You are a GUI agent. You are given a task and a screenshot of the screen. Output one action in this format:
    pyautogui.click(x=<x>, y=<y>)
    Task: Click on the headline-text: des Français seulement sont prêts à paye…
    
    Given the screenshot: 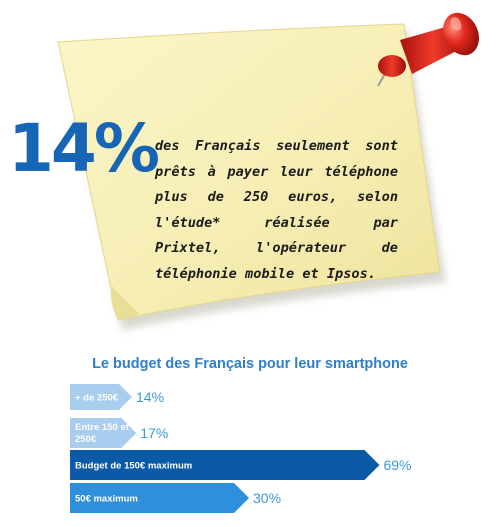 What is the action you would take?
    pyautogui.click(x=276, y=210)
    